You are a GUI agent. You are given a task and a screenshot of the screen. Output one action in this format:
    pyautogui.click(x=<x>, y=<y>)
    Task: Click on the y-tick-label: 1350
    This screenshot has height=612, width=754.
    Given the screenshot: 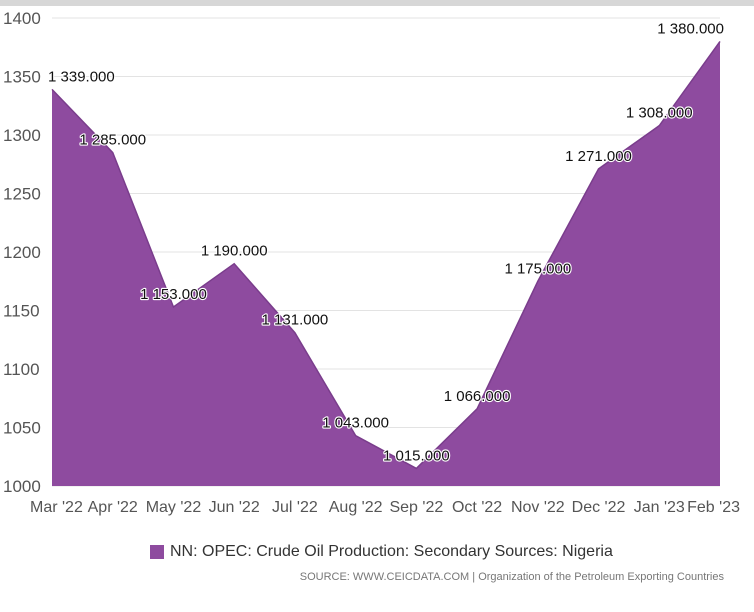 What is the action you would take?
    pyautogui.click(x=22, y=77)
    